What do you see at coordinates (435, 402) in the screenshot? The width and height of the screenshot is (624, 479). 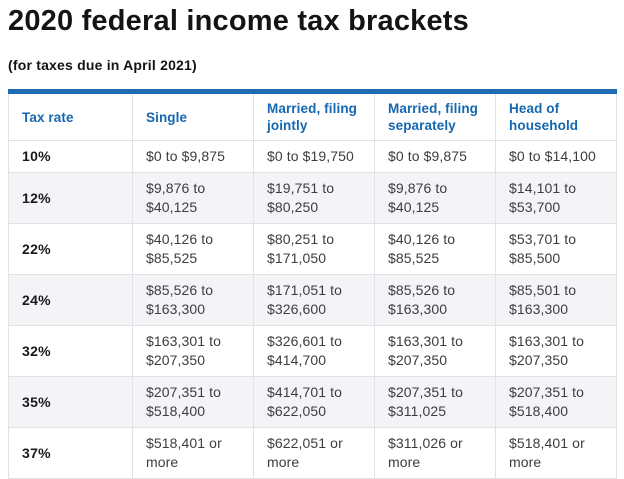 I see `bracket-cell-married-separately: $207,351 to $311,025` at bounding box center [435, 402].